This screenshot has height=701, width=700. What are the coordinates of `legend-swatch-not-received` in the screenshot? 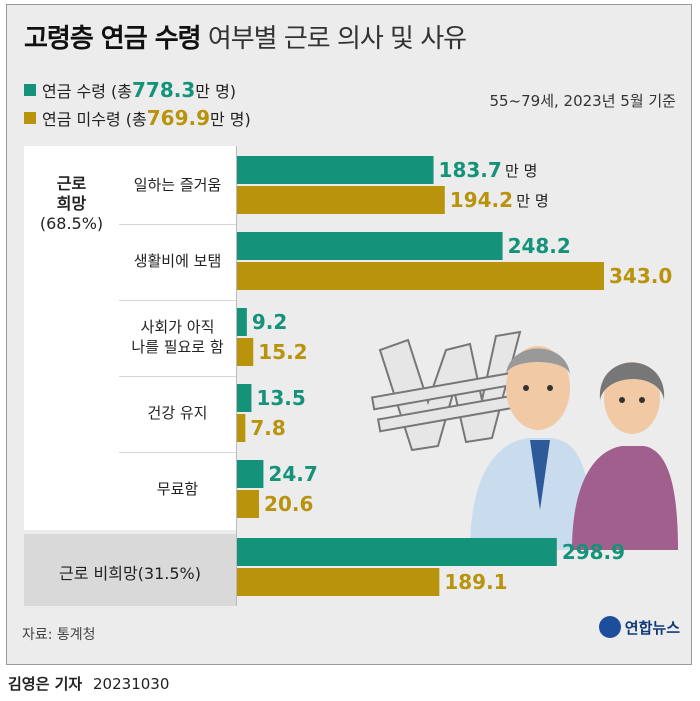 It's located at (30, 118).